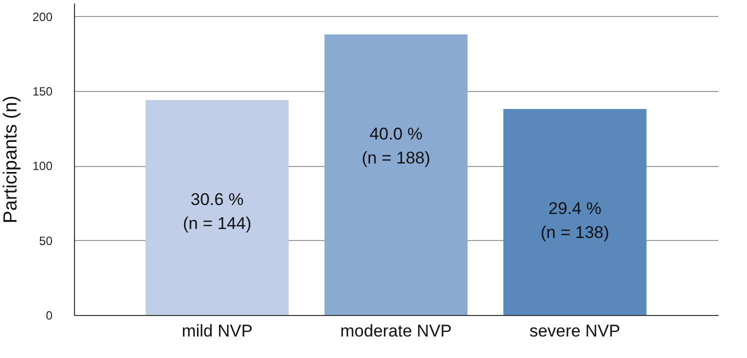  I want to click on x-tick-label: severe NVP, so click(575, 331).